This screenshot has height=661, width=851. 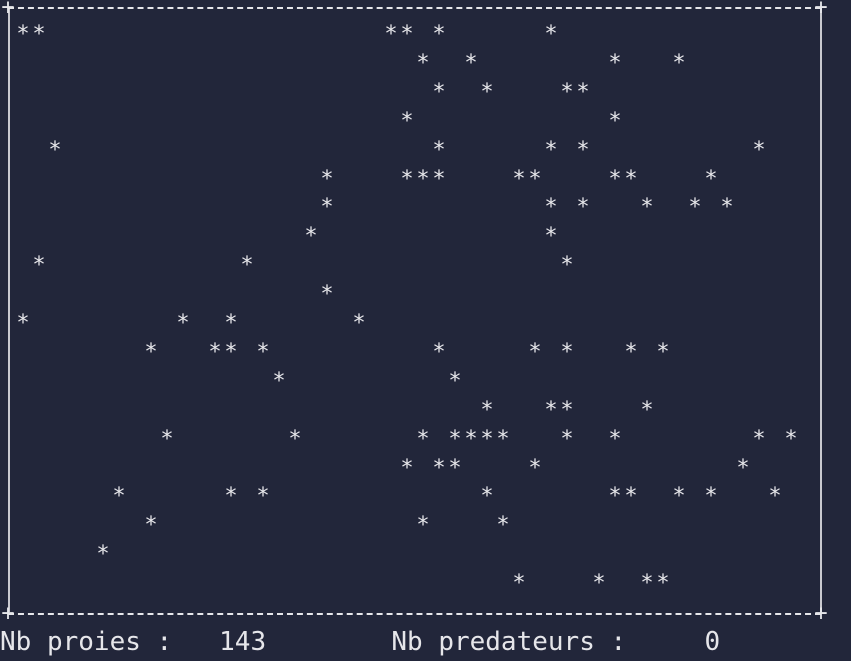 I want to click on grid-left-border, so click(x=9, y=310).